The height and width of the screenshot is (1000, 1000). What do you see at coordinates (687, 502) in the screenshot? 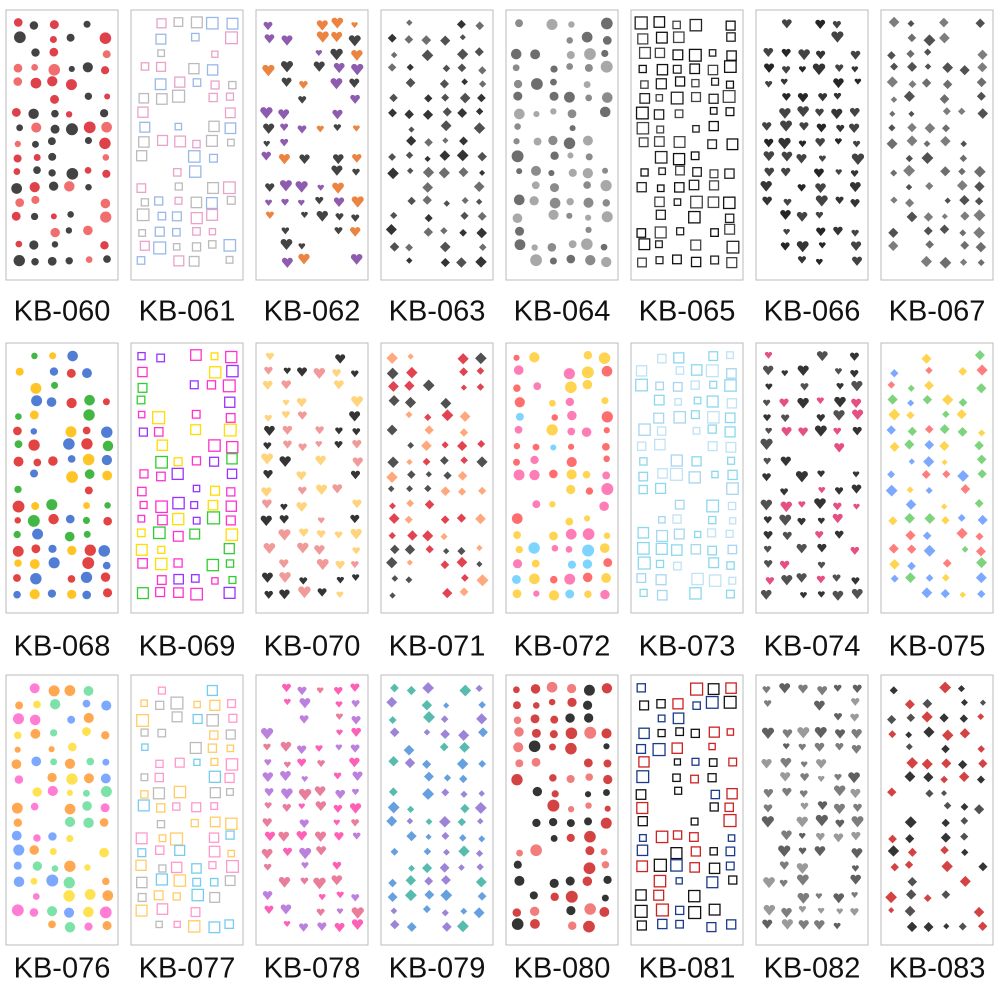
I see `sticker-sheet: KB-073` at bounding box center [687, 502].